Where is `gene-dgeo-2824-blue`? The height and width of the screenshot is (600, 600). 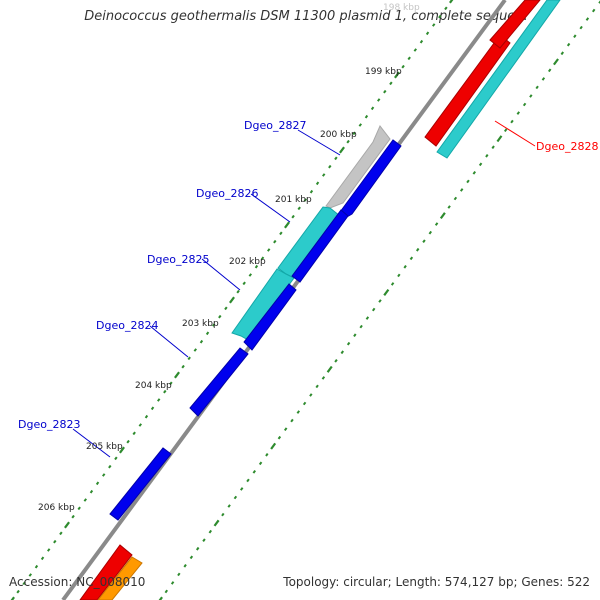
gene-dgeo-2824-blue is located at coordinates (219, 382).